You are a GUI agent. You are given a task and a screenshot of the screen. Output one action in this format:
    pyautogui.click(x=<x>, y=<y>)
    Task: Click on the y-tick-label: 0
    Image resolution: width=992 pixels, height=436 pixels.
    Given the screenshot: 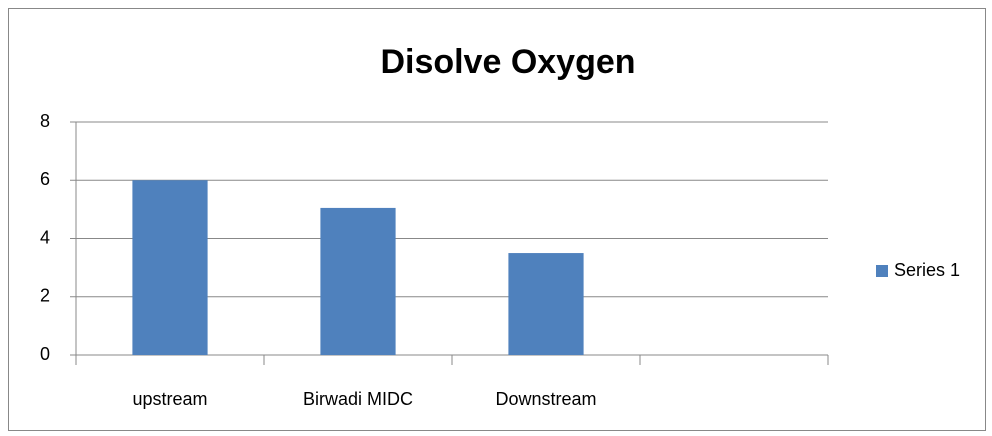 What is the action you would take?
    pyautogui.click(x=45, y=354)
    